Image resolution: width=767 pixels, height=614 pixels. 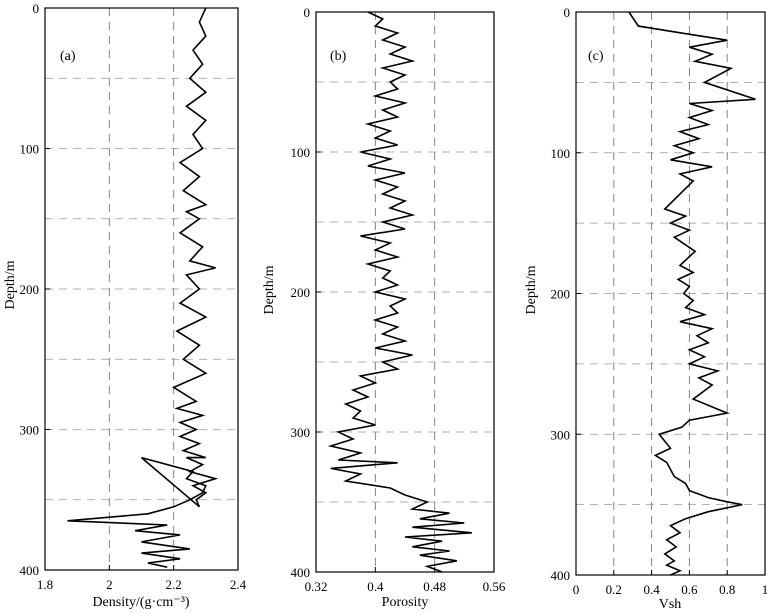 I want to click on panel-b-ytick-label: 200, so click(x=301, y=292).